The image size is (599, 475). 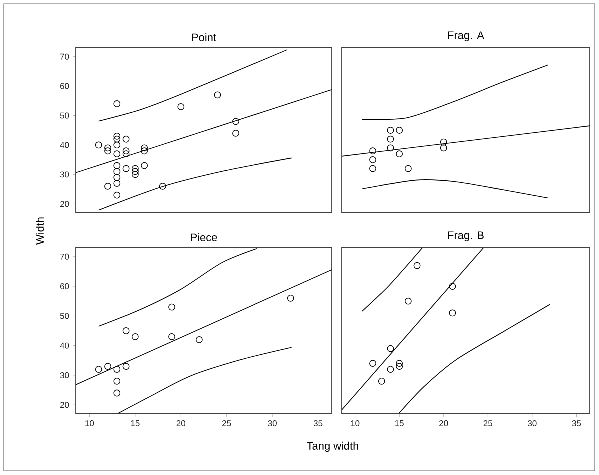 What do you see at coordinates (204, 37) in the screenshot?
I see `chart-title: Point` at bounding box center [204, 37].